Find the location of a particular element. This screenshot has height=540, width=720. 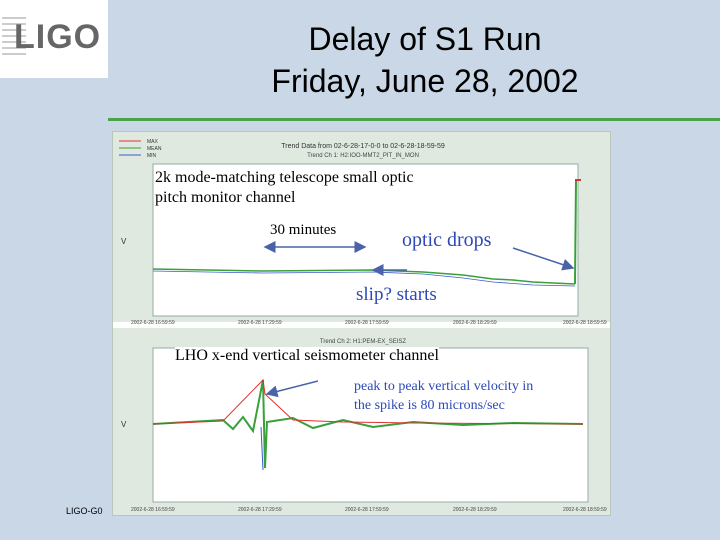

top-trace-mean is located at coordinates (364, 276).